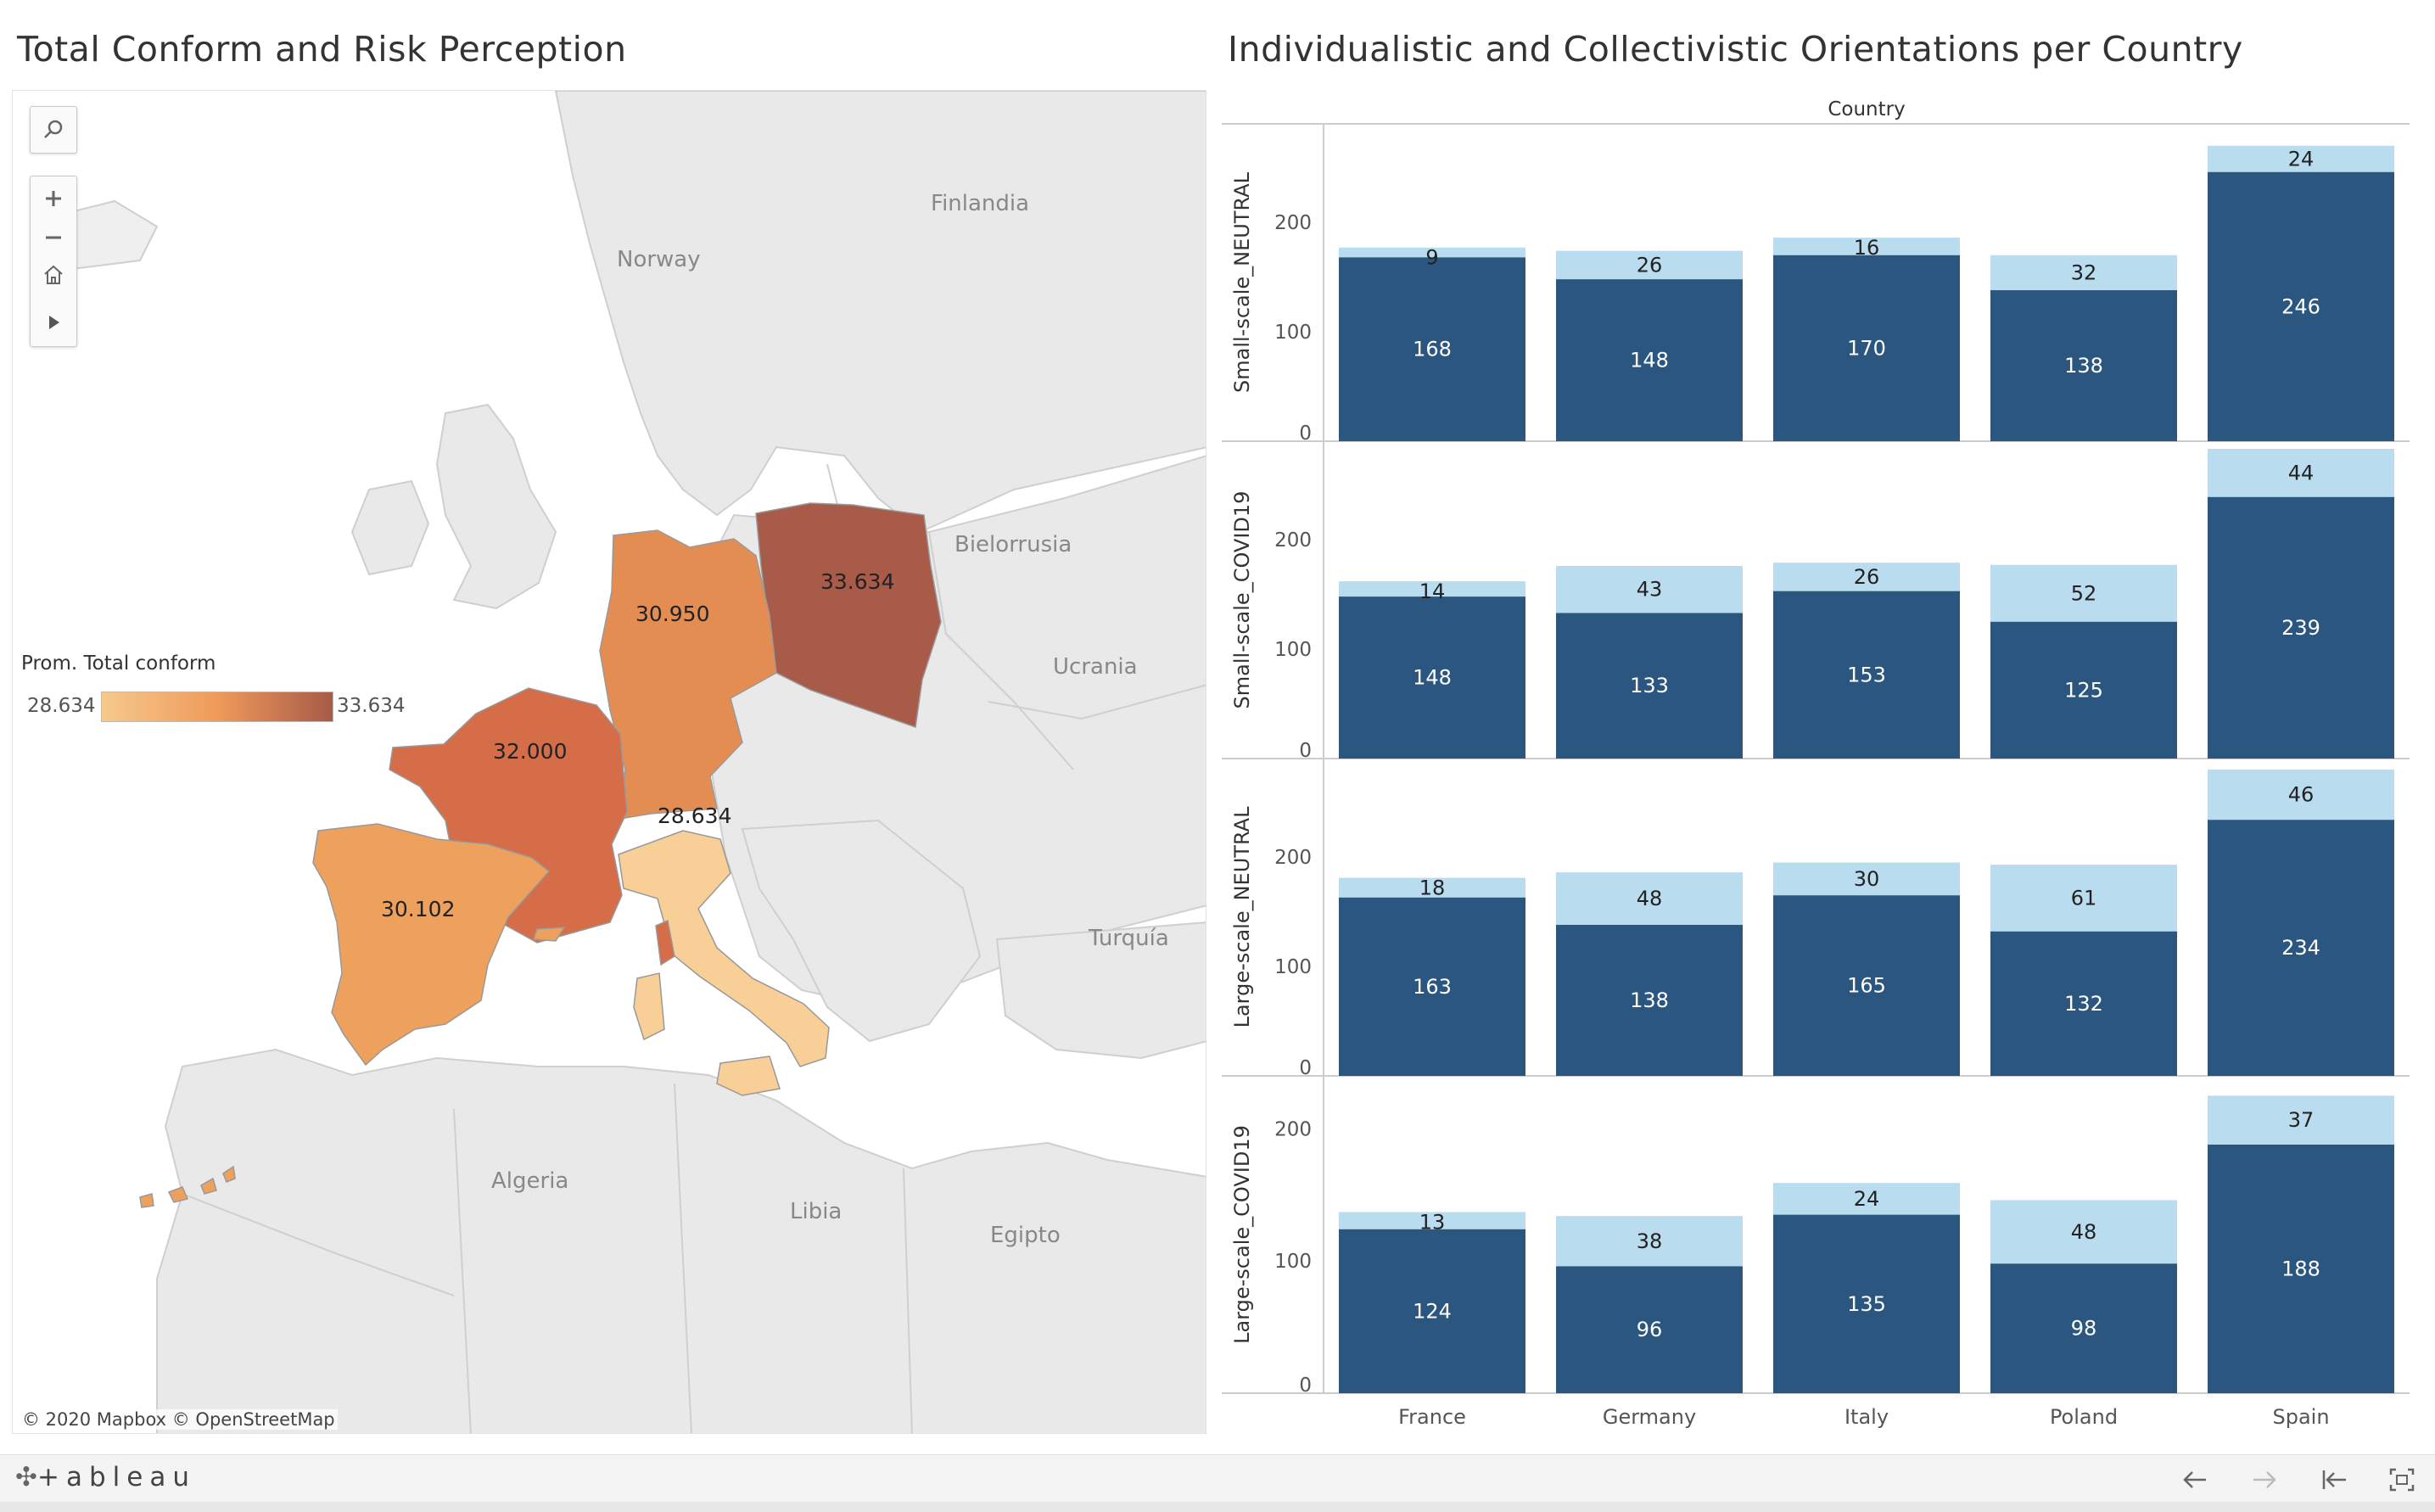 This screenshot has width=2435, height=1512. What do you see at coordinates (217, 707) in the screenshot?
I see `legend-gradient-bar` at bounding box center [217, 707].